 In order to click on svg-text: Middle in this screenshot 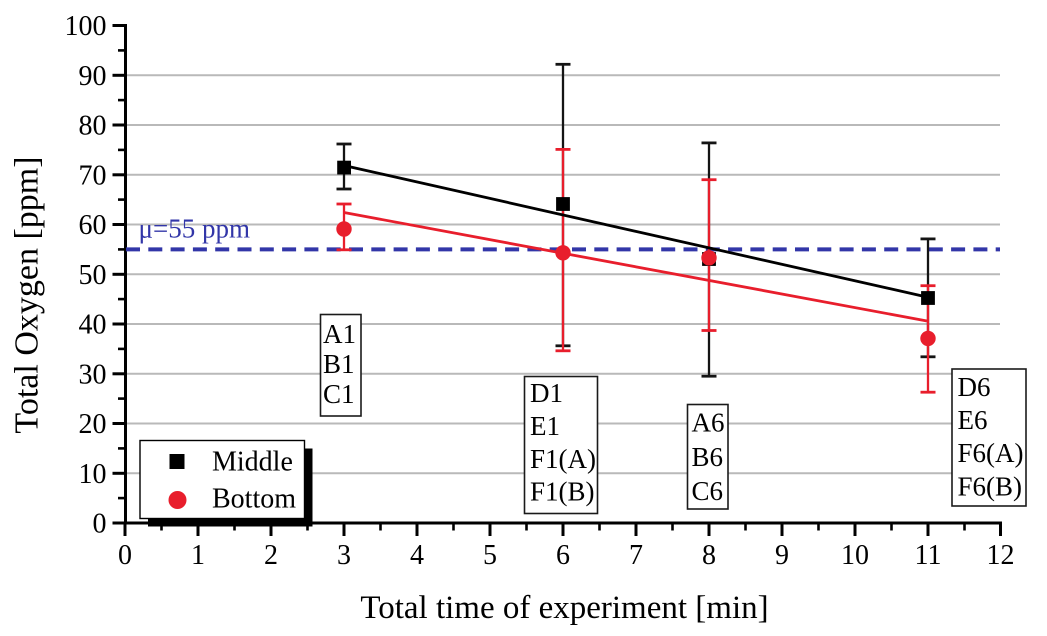, I will do `click(252, 462)`.